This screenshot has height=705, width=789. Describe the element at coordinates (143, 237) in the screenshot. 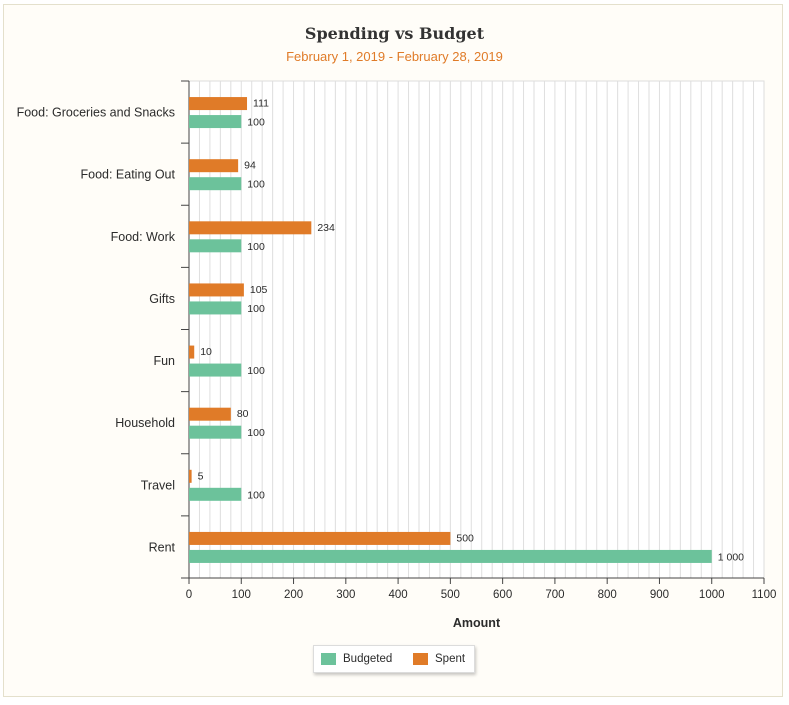

I see `category-label: Food: Work` at that location.